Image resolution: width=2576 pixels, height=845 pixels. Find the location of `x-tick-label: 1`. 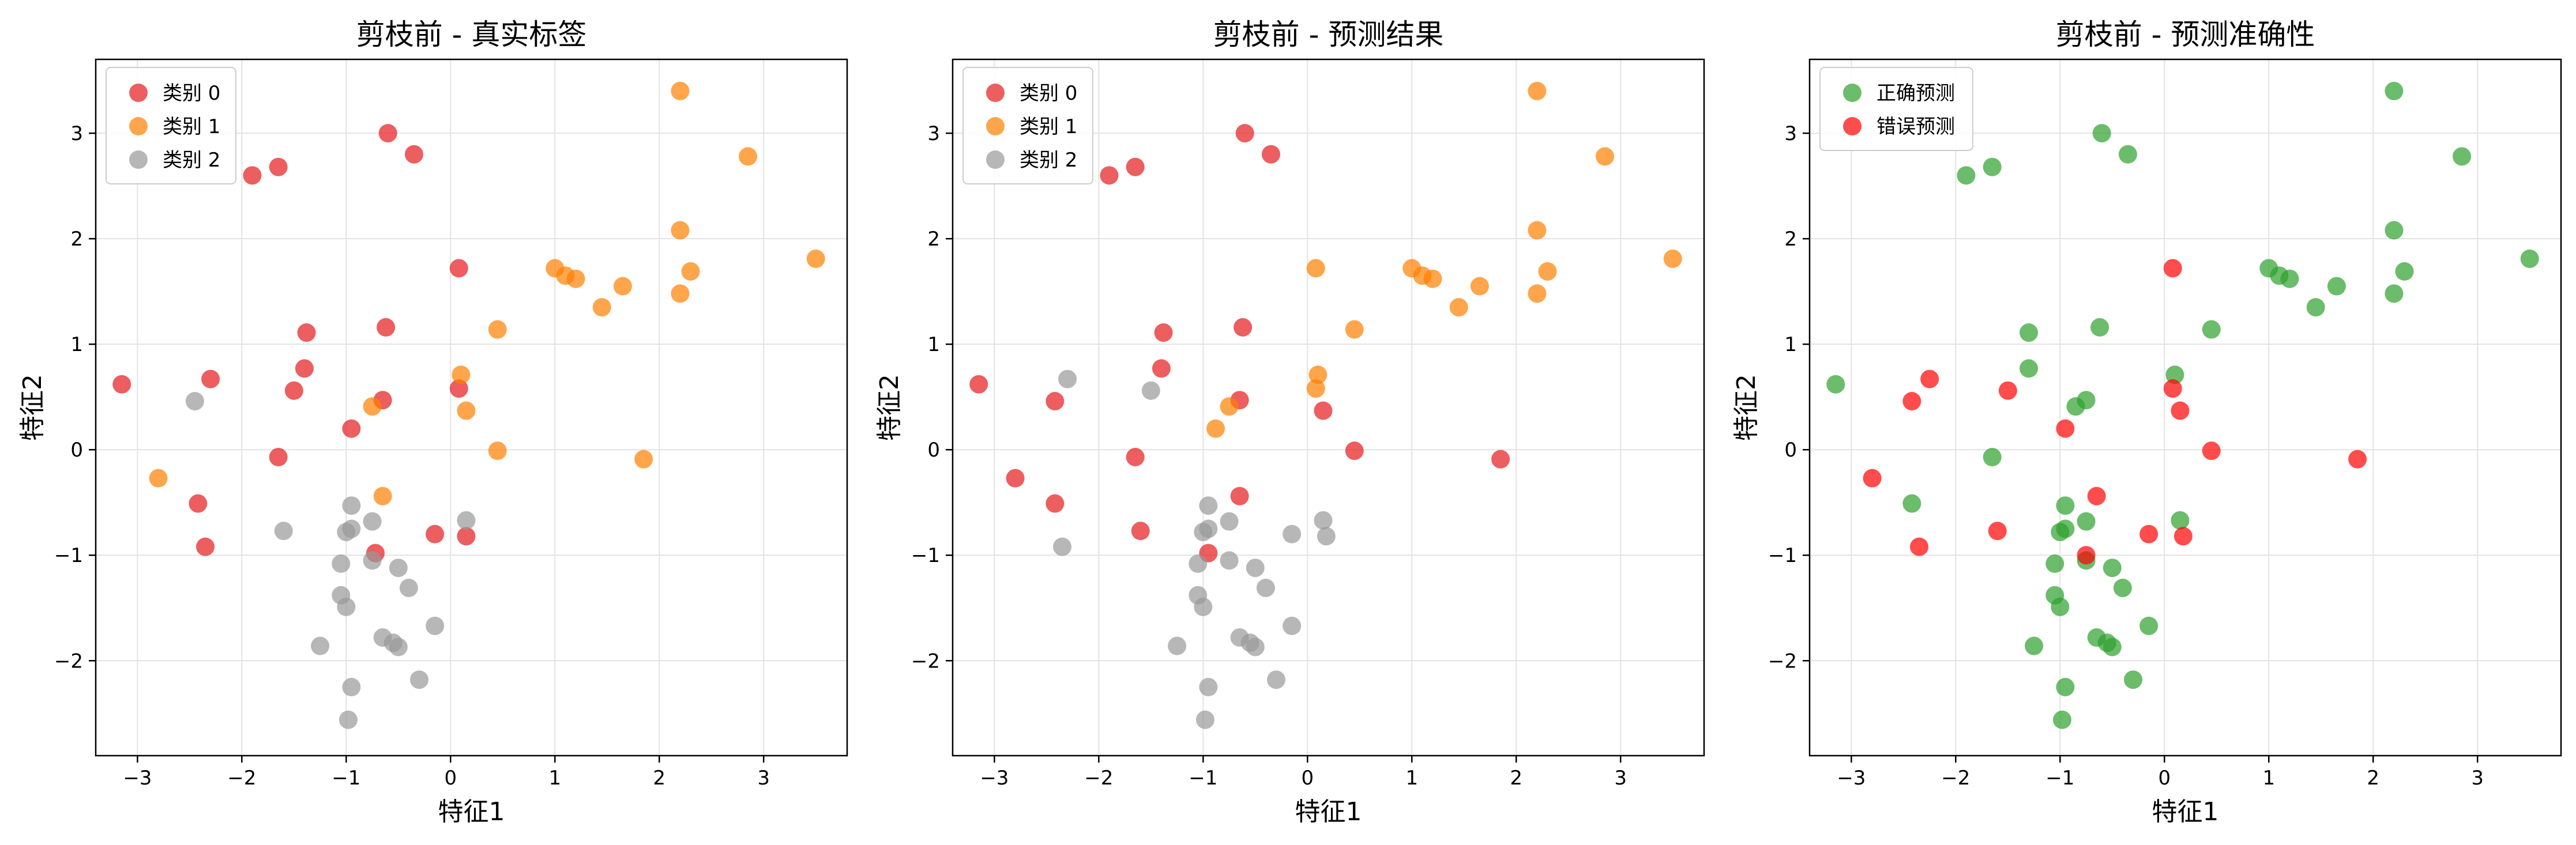

x-tick-label: 1 is located at coordinates (1411, 778).